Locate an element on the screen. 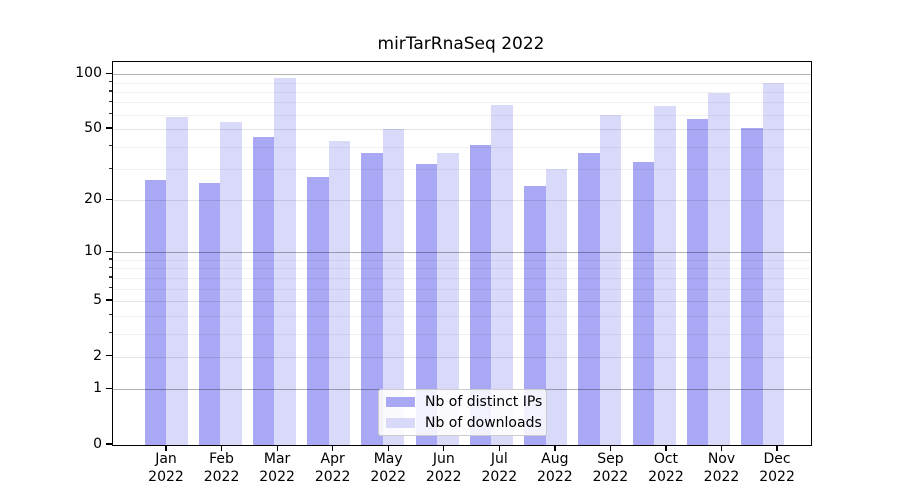 The height and width of the screenshot is (500, 900). bar-nov-distinct-ips is located at coordinates (697, 281).